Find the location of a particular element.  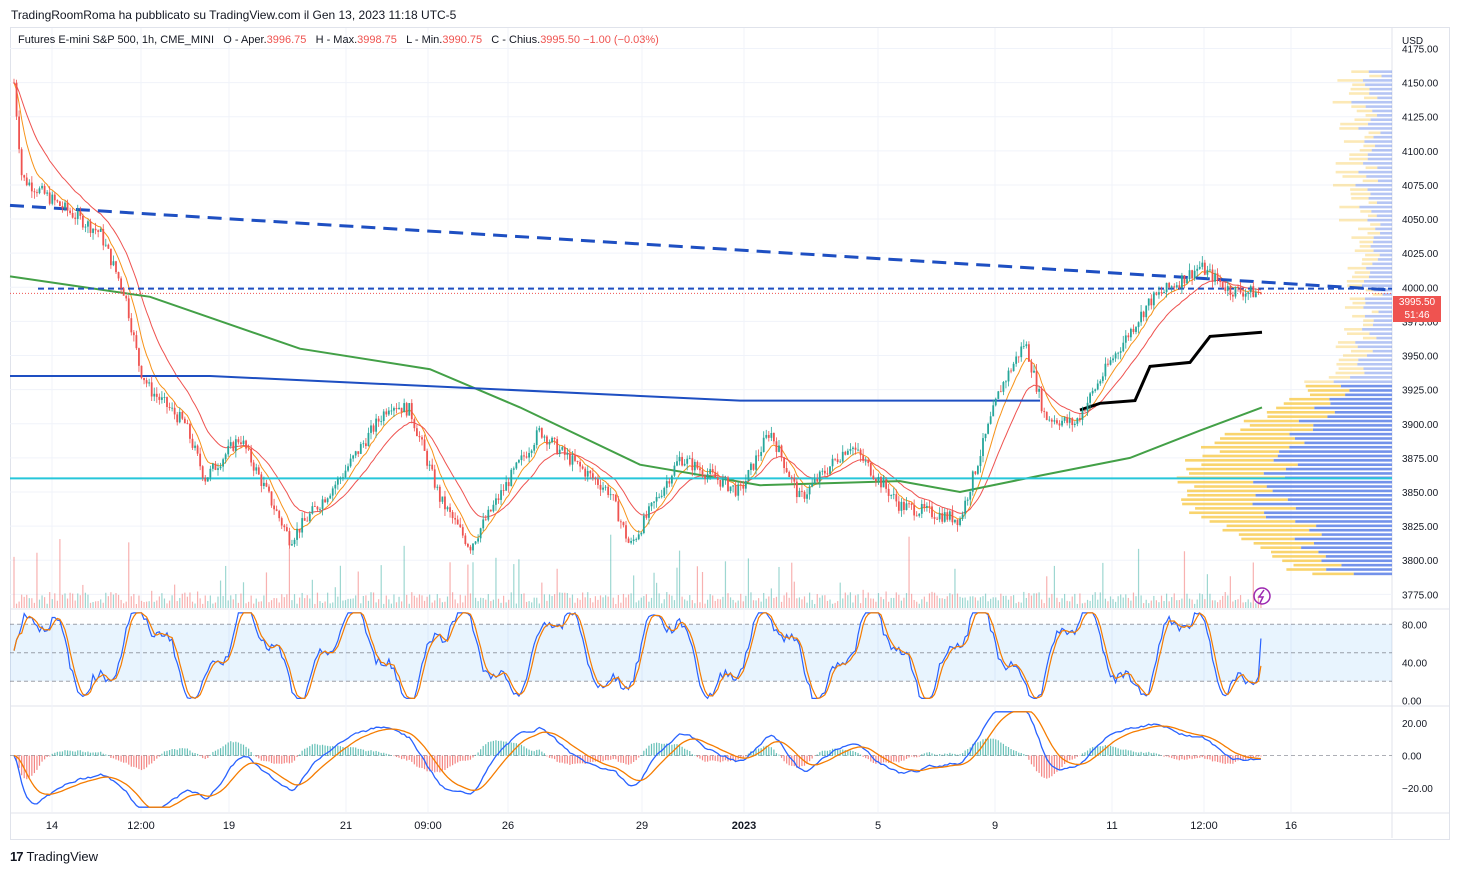

close-value: 3995.50 is located at coordinates (560, 40).